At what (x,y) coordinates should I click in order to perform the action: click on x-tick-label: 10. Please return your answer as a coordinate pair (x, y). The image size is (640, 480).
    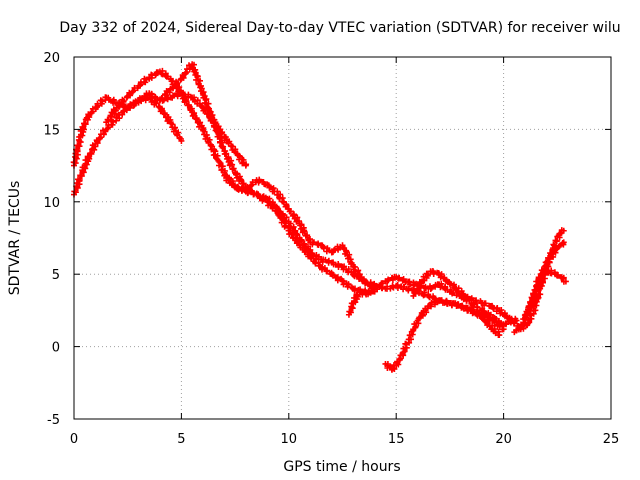
    Looking at the image, I should click on (289, 439).